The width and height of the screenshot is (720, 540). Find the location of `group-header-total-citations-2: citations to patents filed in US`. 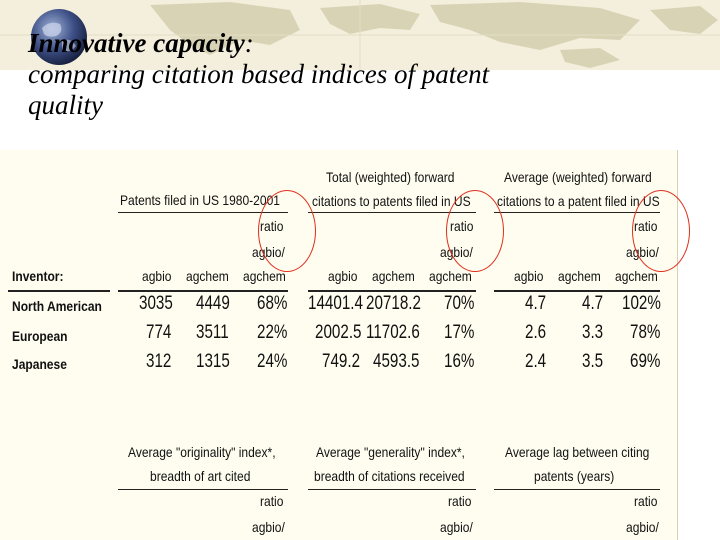

group-header-total-citations-2: citations to patents filed in US is located at coordinates (391, 201).